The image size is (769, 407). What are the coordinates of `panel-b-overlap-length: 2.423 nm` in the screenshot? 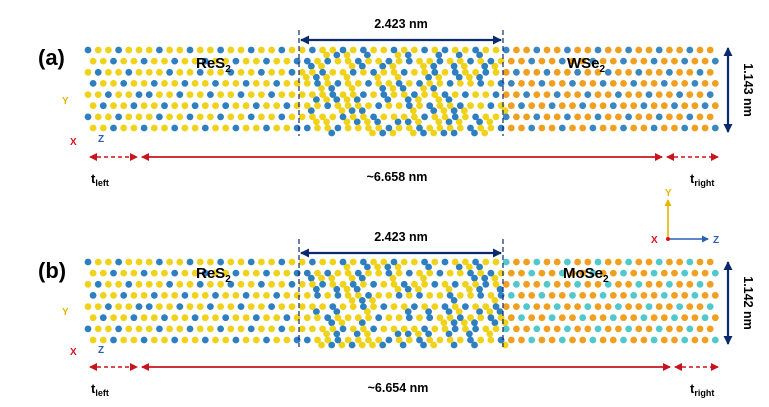 It's located at (401, 237).